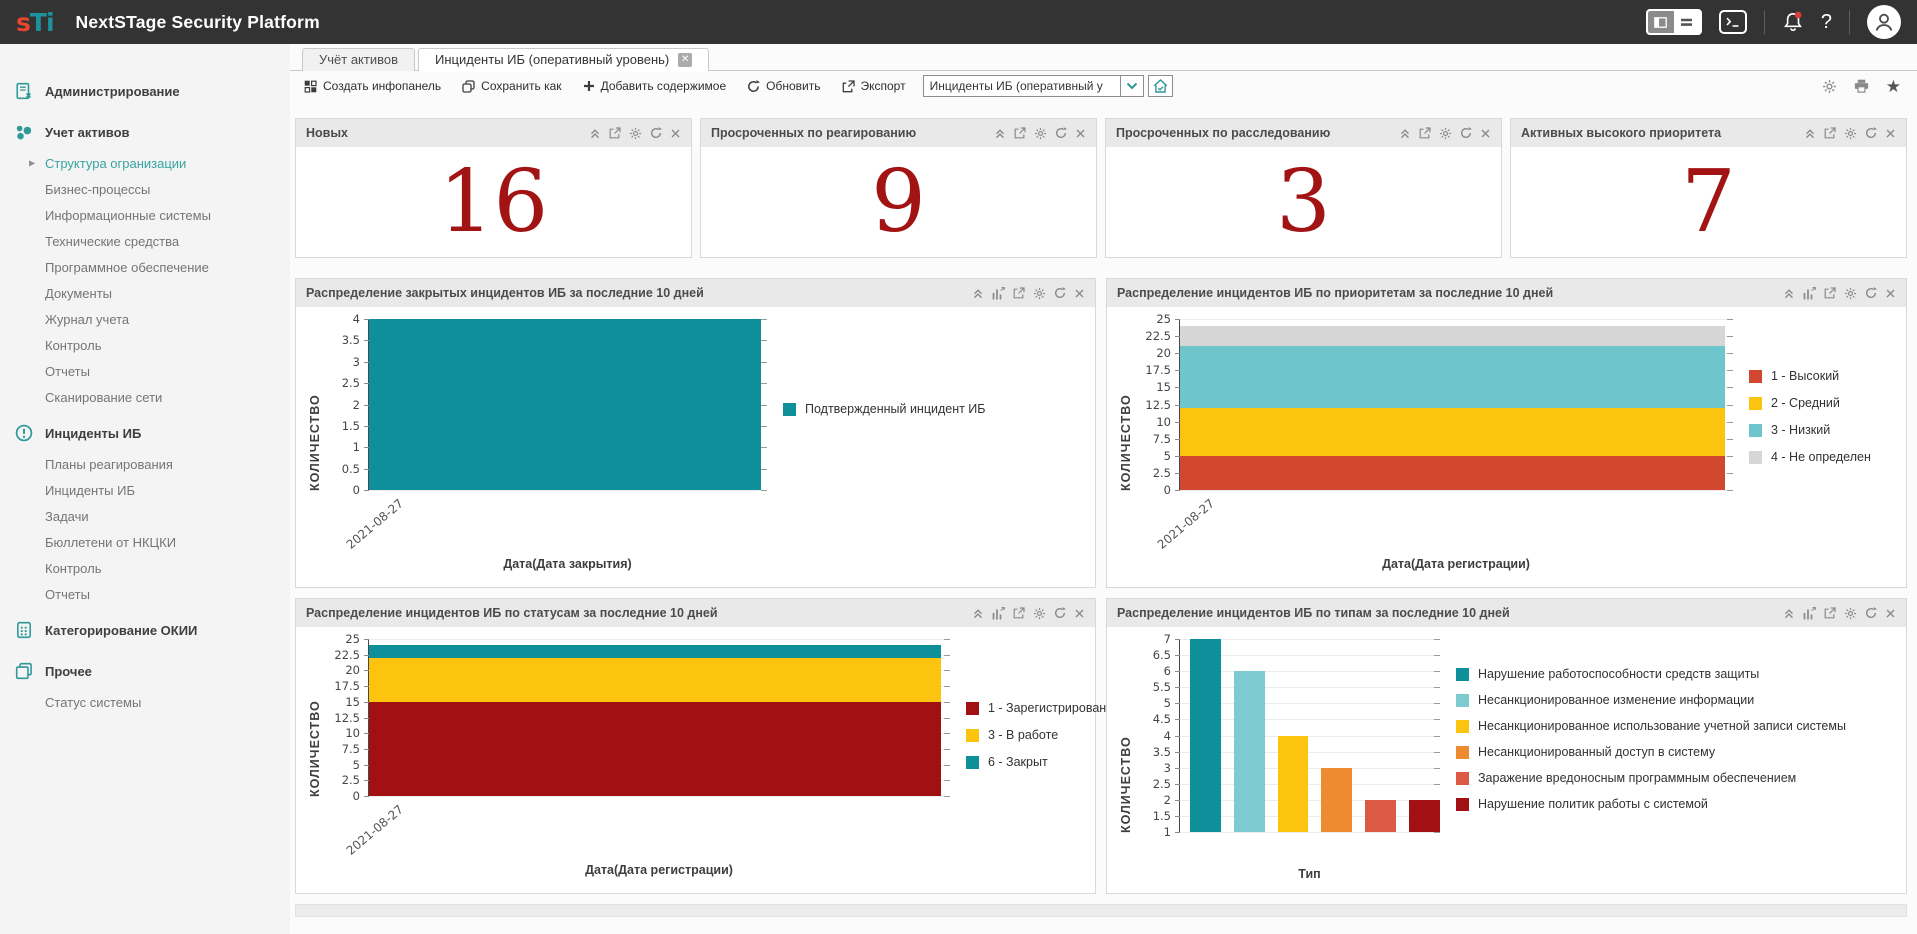 This screenshot has width=1917, height=934. Describe the element at coordinates (67, 516) in the screenshot. I see `sidebar-item: ▶ Задачи` at that location.